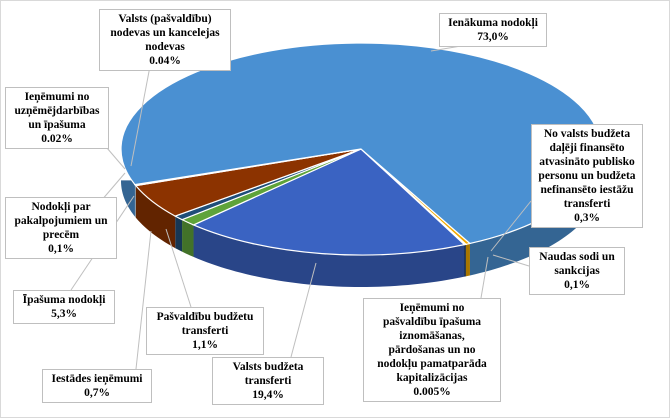 The image size is (670, 418). I want to click on data-label-line: 0,7%, so click(97, 393).